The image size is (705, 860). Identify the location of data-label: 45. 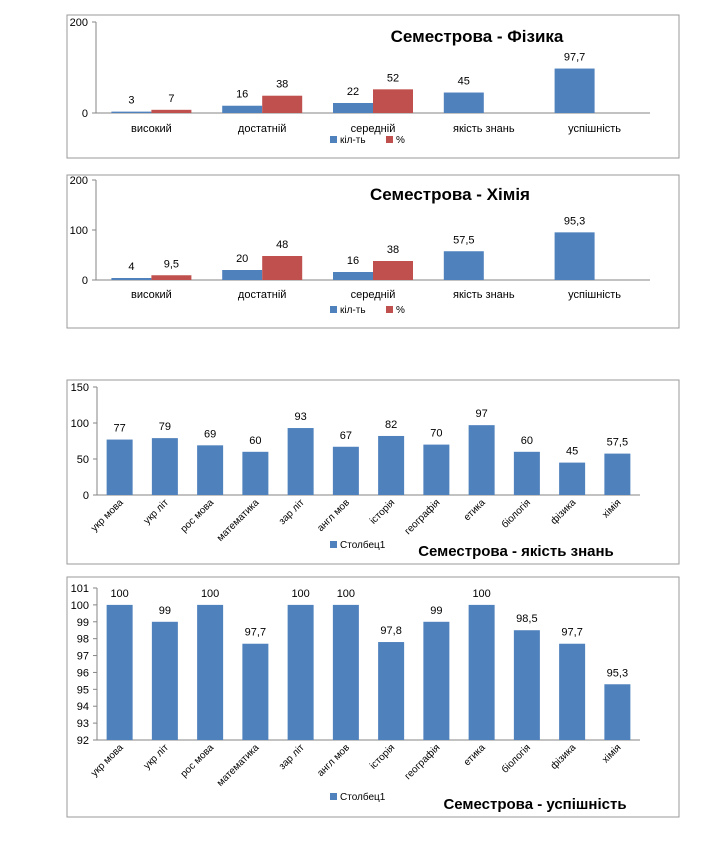
(464, 82).